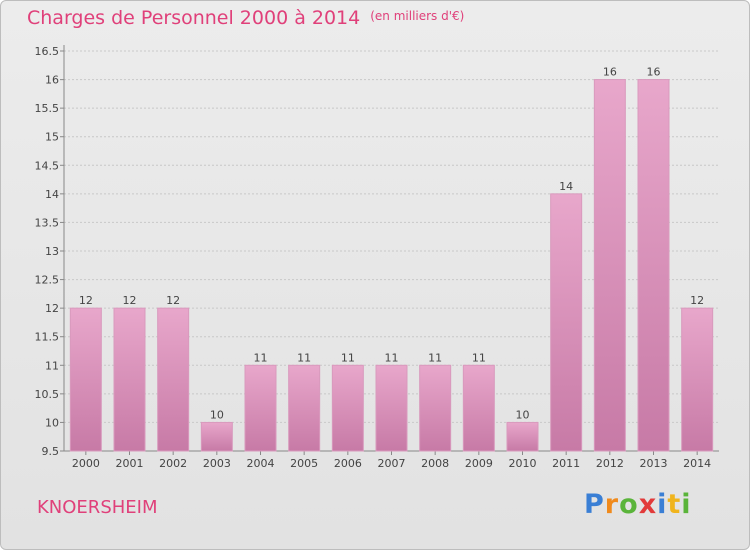 This screenshot has height=550, width=750. I want to click on y-tick-label: 11.5, so click(47, 337).